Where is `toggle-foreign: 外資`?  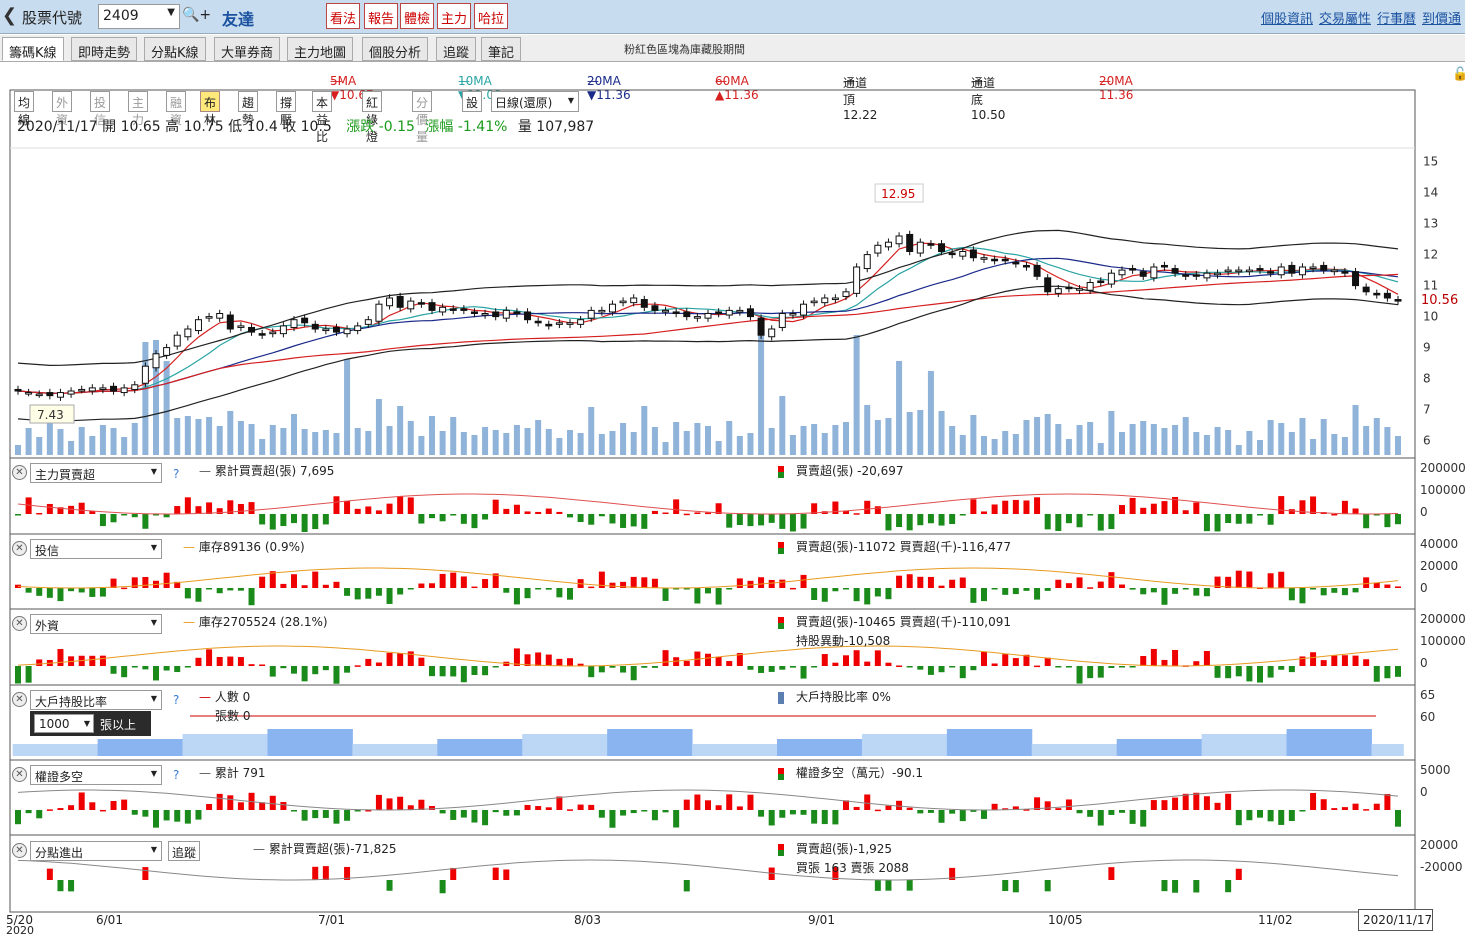
toggle-foreign: 外資 is located at coordinates (62, 109).